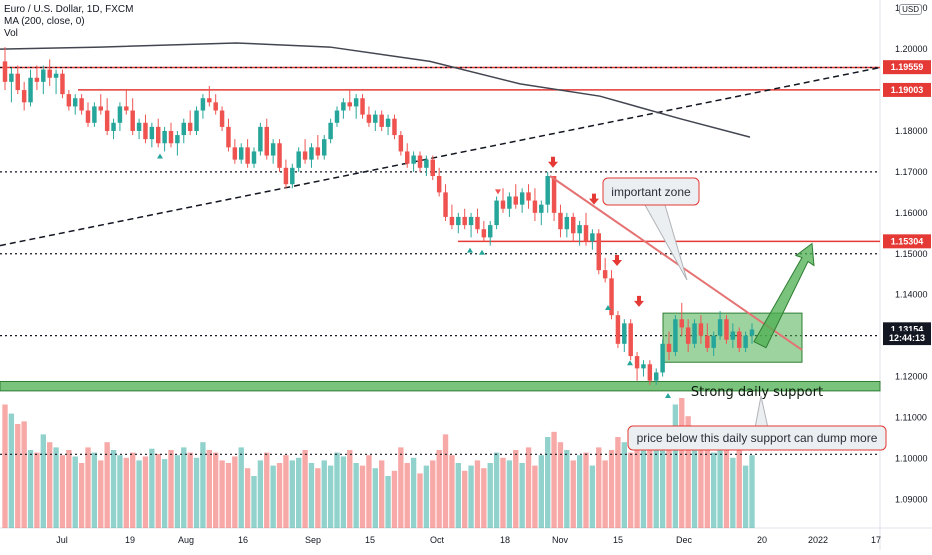 Image resolution: width=932 pixels, height=555 pixels. I want to click on price-tag-label: 1.13154, so click(907, 329).